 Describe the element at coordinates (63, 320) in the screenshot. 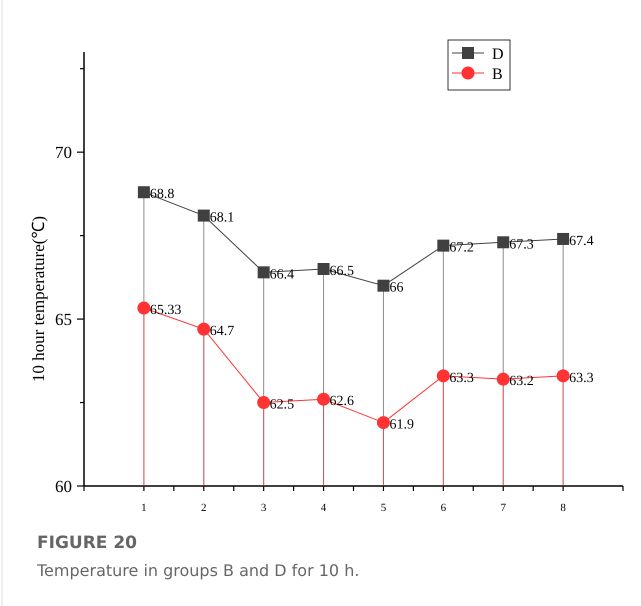

I see `y-tick-label: 65` at that location.